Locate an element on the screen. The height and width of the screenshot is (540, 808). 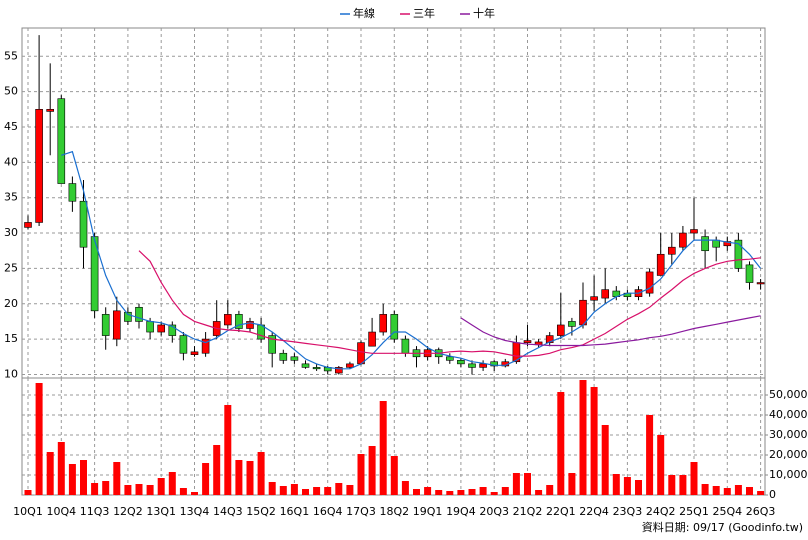
y2-tick-label: 20,000 is located at coordinates (788, 454).